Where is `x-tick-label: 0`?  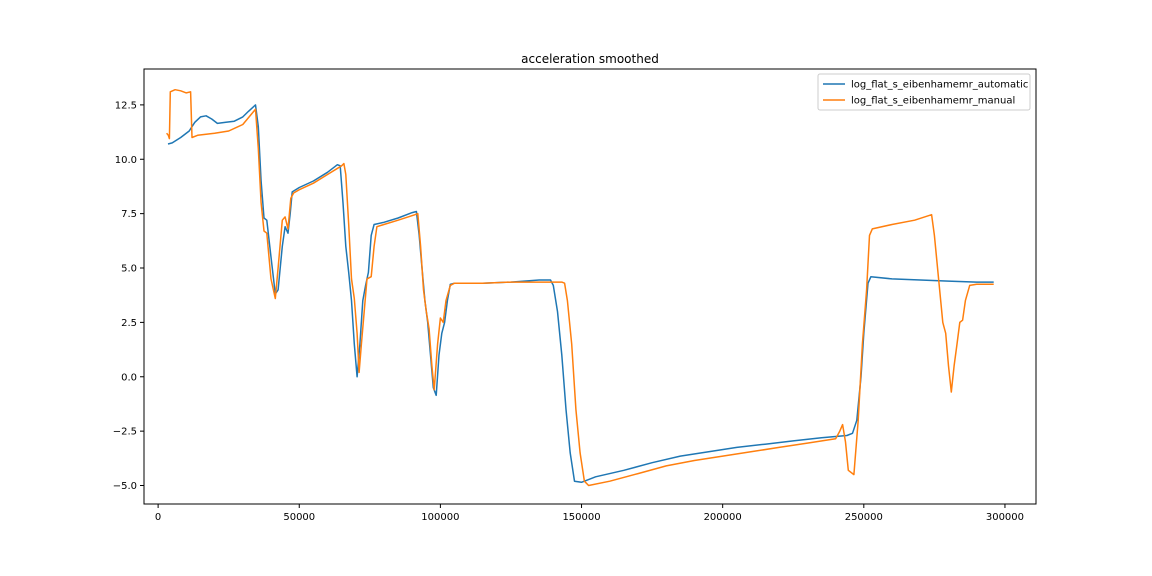
x-tick-label: 0 is located at coordinates (158, 517).